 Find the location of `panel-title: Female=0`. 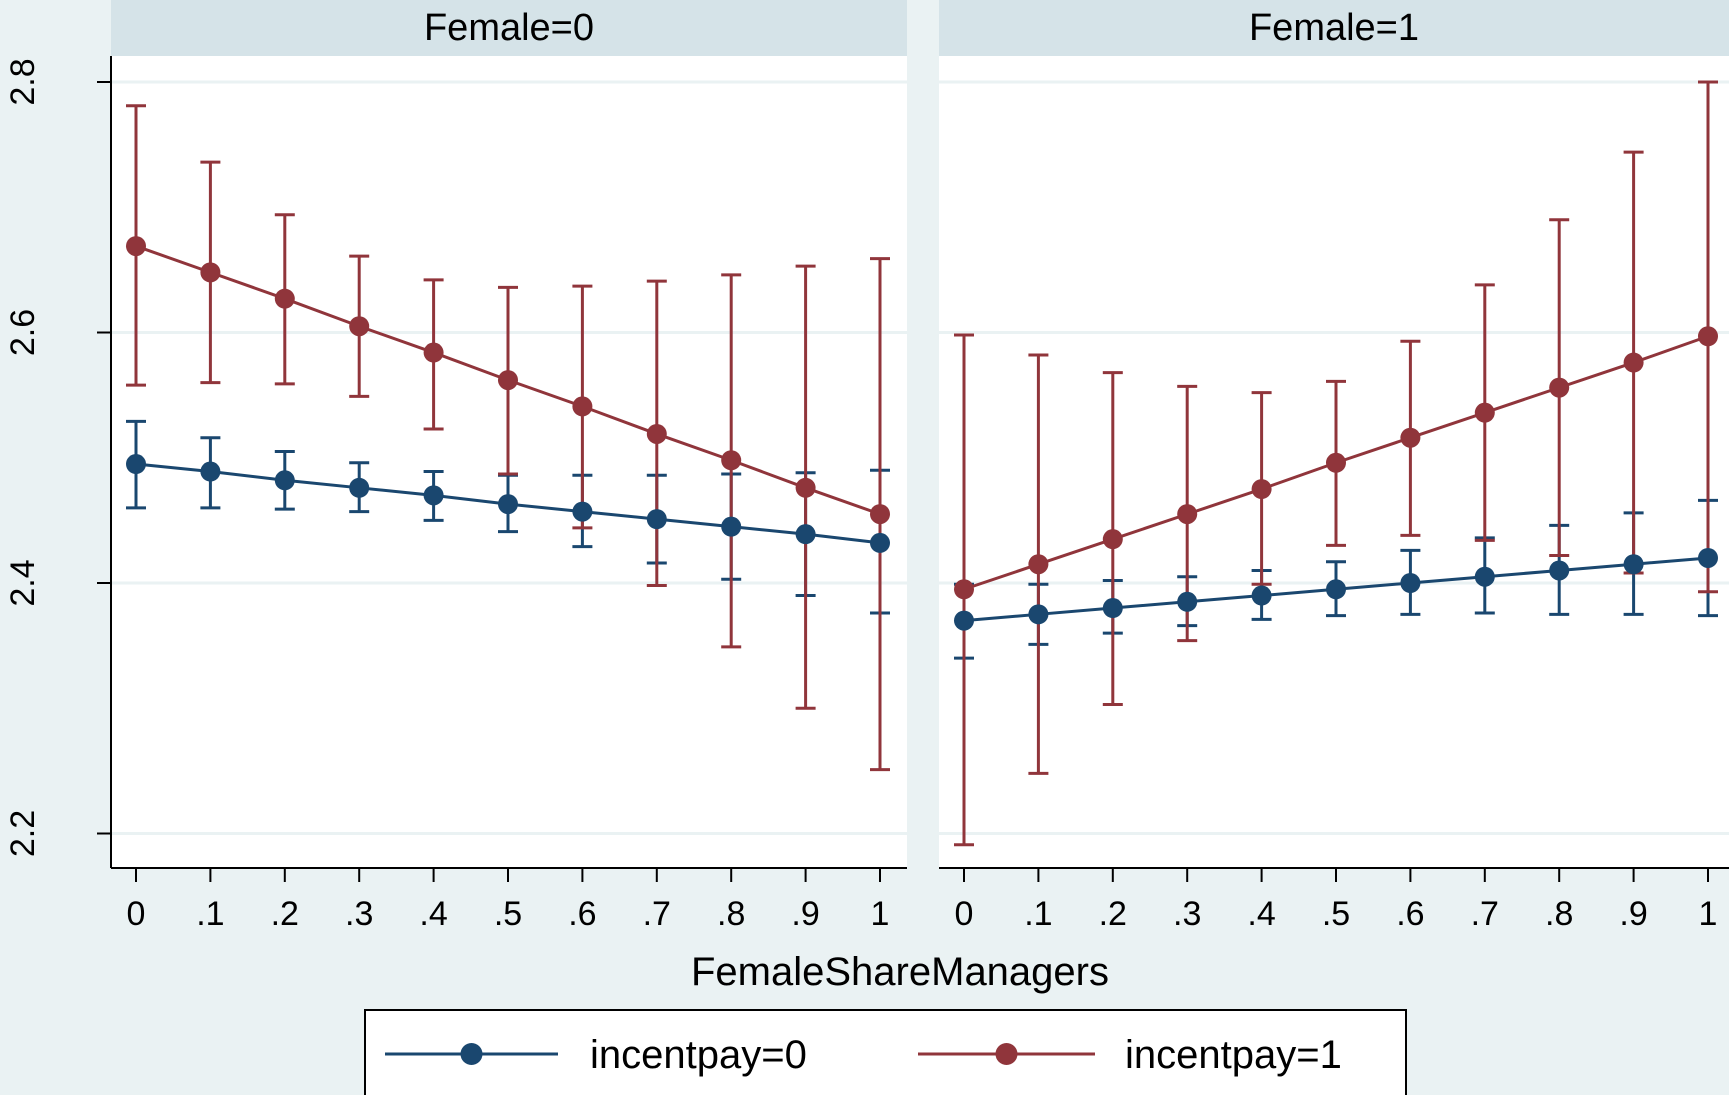

panel-title: Female=0 is located at coordinates (509, 28).